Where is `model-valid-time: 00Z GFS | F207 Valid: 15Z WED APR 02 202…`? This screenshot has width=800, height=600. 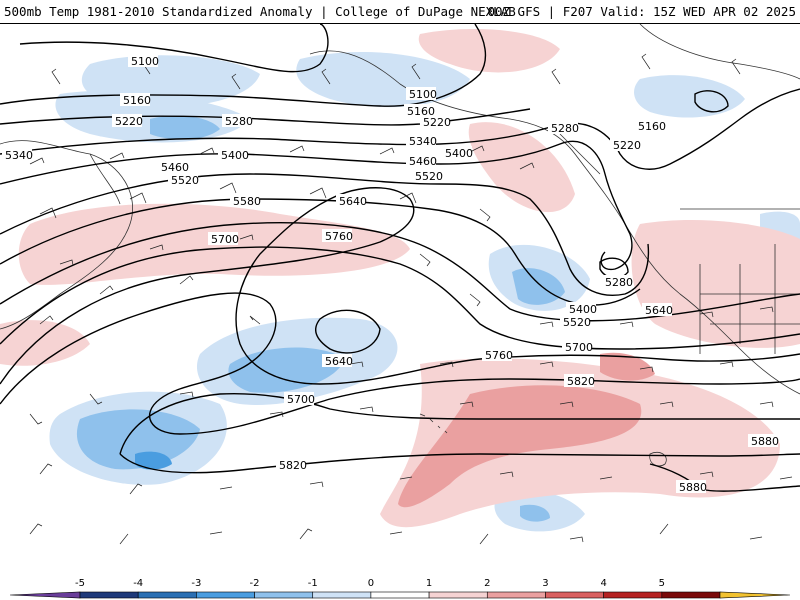 model-valid-time: 00Z GFS | F207 Valid: 15Z WED APR 02 202… is located at coordinates (641, 11).